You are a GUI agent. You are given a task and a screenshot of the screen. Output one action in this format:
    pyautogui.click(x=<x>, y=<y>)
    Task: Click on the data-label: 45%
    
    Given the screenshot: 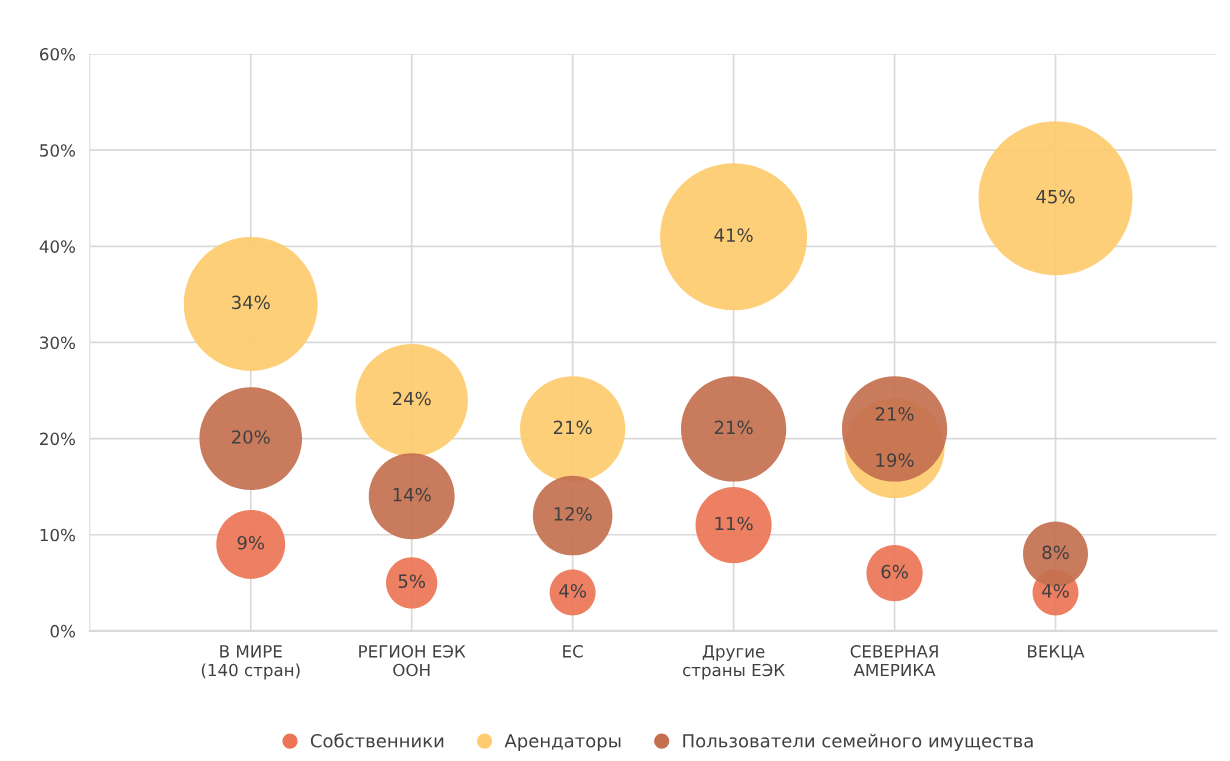 What is the action you would take?
    pyautogui.click(x=1055, y=196)
    